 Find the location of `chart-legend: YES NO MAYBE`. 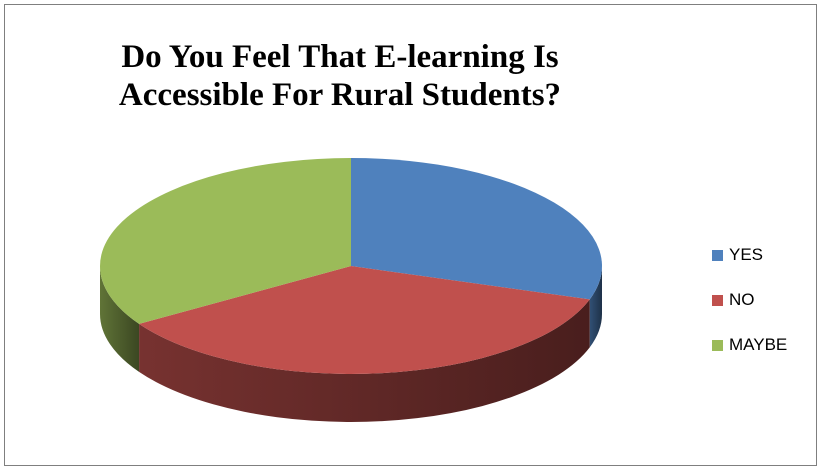

chart-legend: YES NO MAYBE is located at coordinates (749, 310).